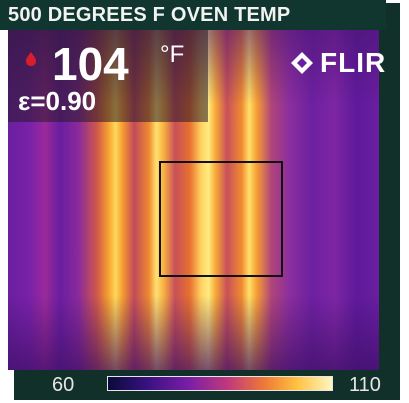  What do you see at coordinates (193, 15) in the screenshot?
I see `image-title: 500 DEGREES F OVEN TEMP` at bounding box center [193, 15].